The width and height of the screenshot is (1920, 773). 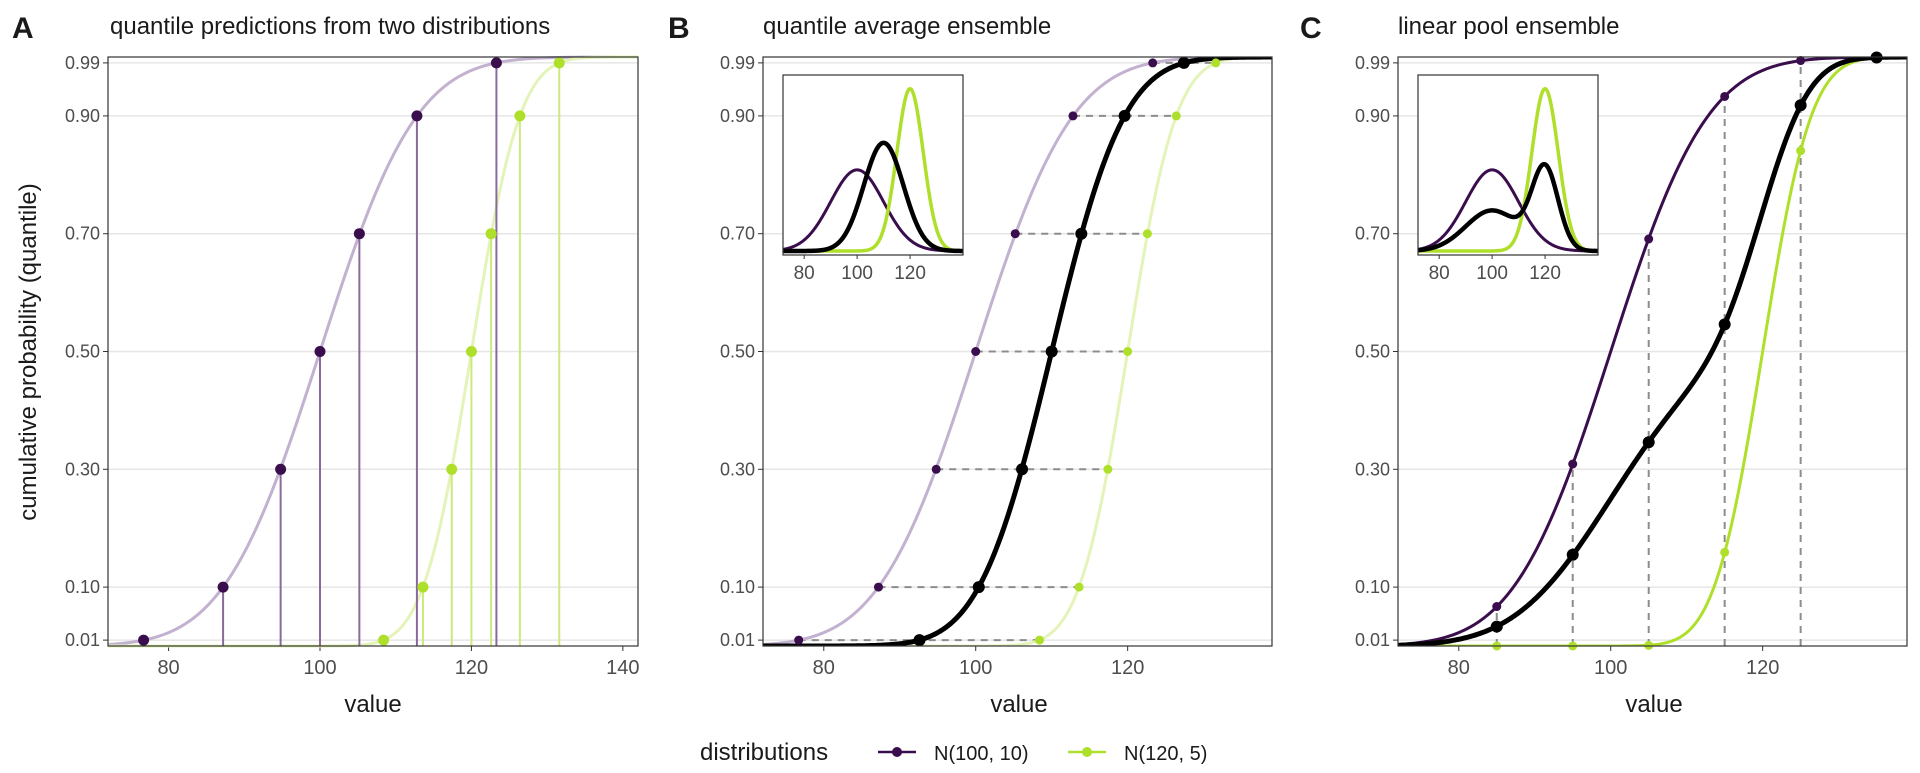 I want to click on inset-border, so click(x=873, y=165).